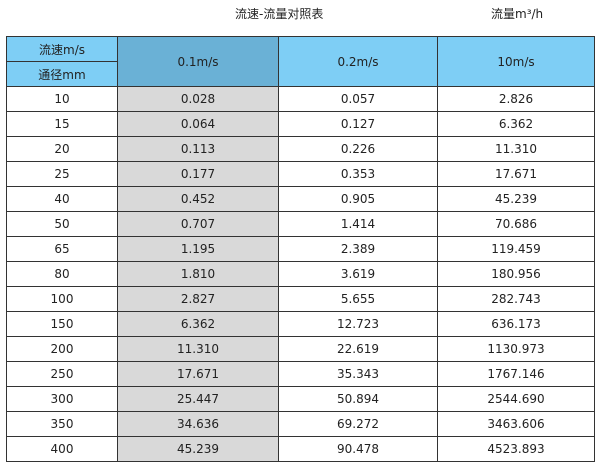 The image size is (600, 466). I want to click on flow-cell: 0.113, so click(198, 149).